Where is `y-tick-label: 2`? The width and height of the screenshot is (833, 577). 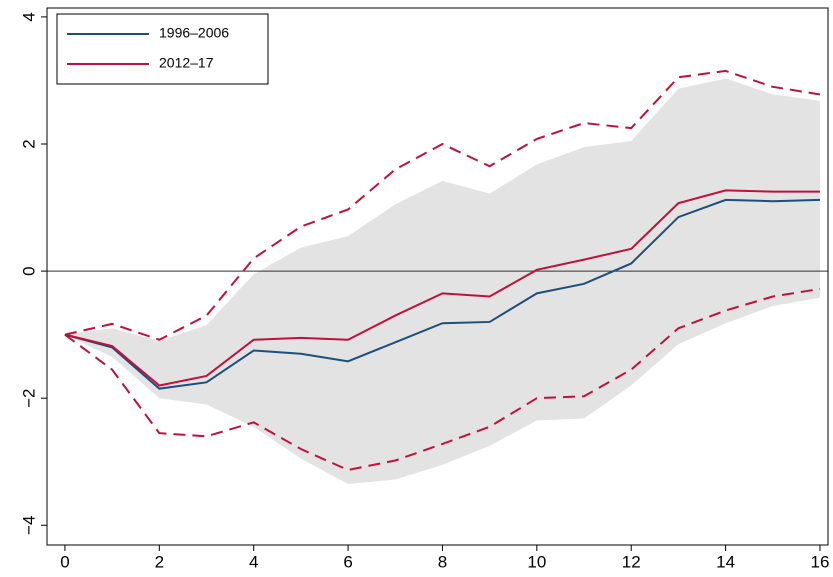
y-tick-label: 2 is located at coordinates (28, 143).